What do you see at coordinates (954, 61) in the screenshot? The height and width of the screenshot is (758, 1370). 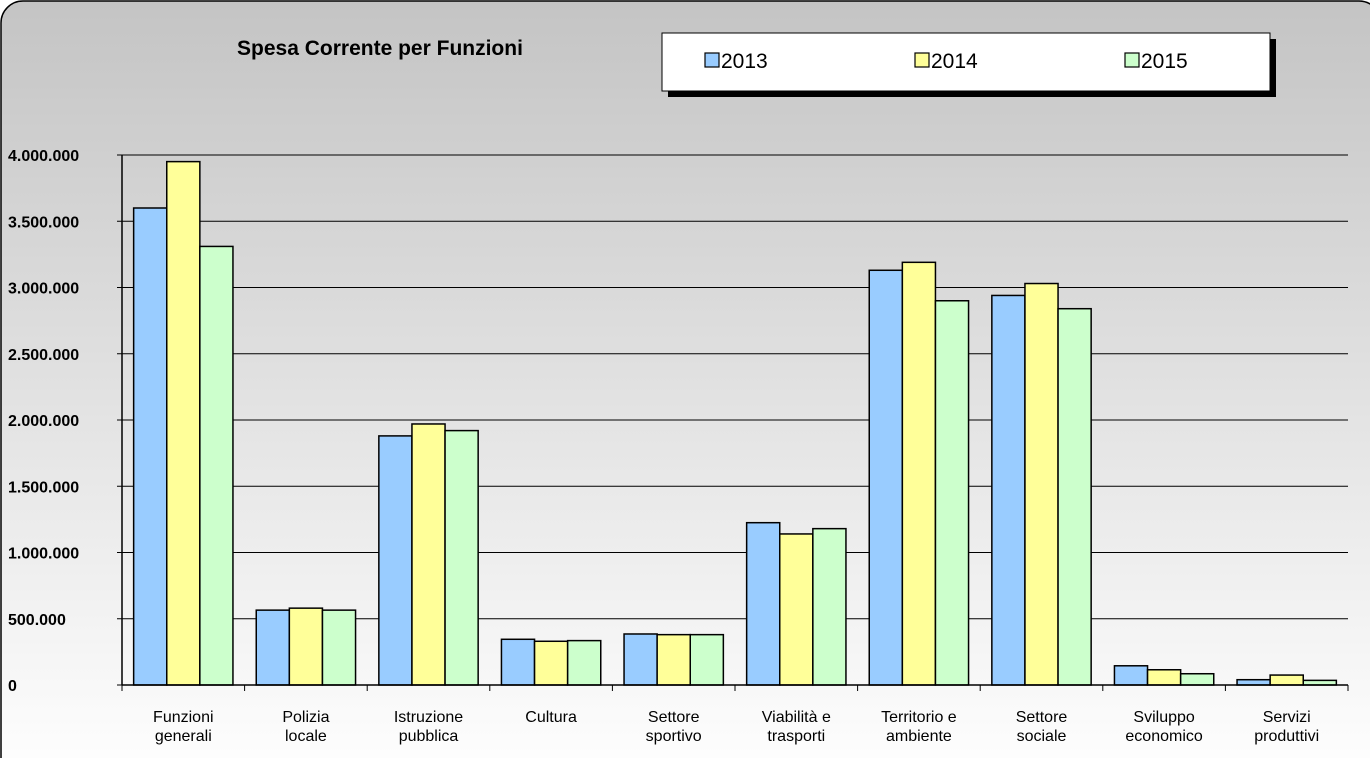 I see `legend-label: 2014` at bounding box center [954, 61].